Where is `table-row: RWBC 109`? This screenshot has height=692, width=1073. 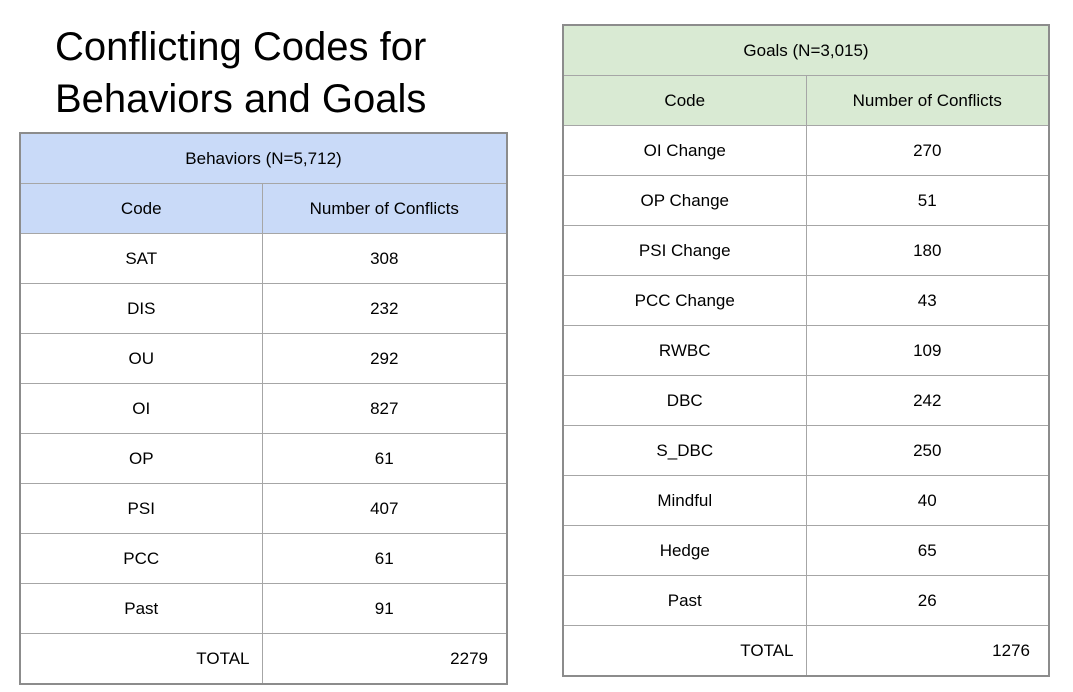
table-row: RWBC 109 is located at coordinates (806, 350).